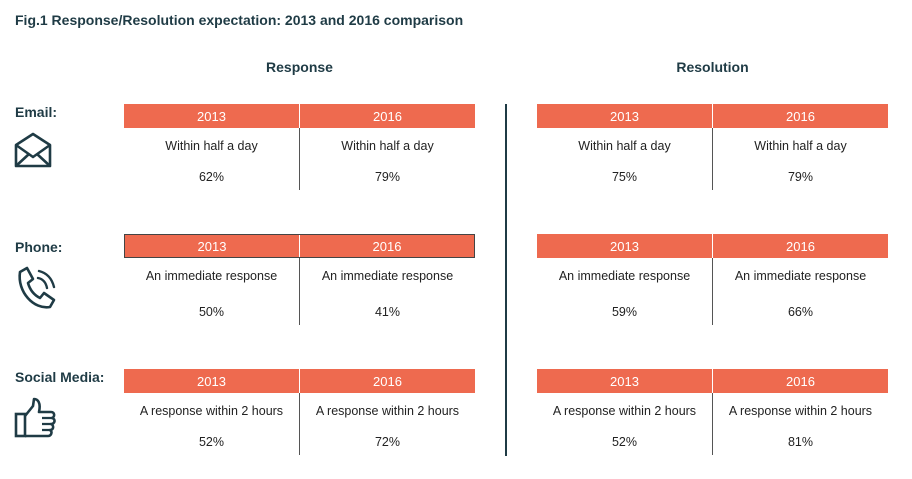 The image size is (912, 479). What do you see at coordinates (506, 280) in the screenshot?
I see `section-divider` at bounding box center [506, 280].